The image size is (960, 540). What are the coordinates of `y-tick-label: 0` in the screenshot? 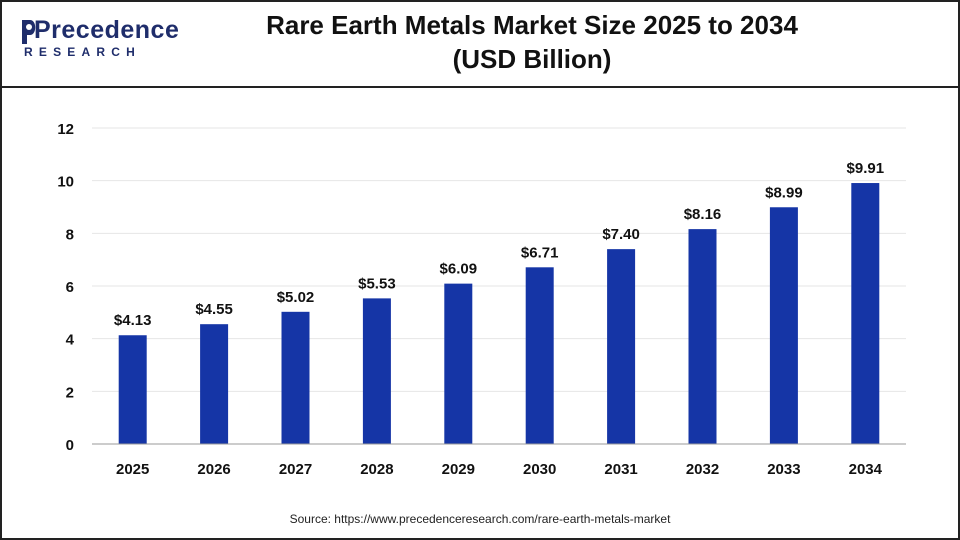 It's located at (70, 445).